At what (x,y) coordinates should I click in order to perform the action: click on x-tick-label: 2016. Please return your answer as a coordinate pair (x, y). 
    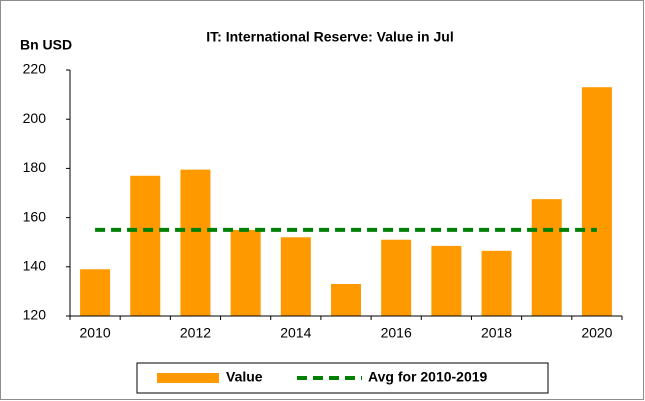
    Looking at the image, I should click on (396, 333).